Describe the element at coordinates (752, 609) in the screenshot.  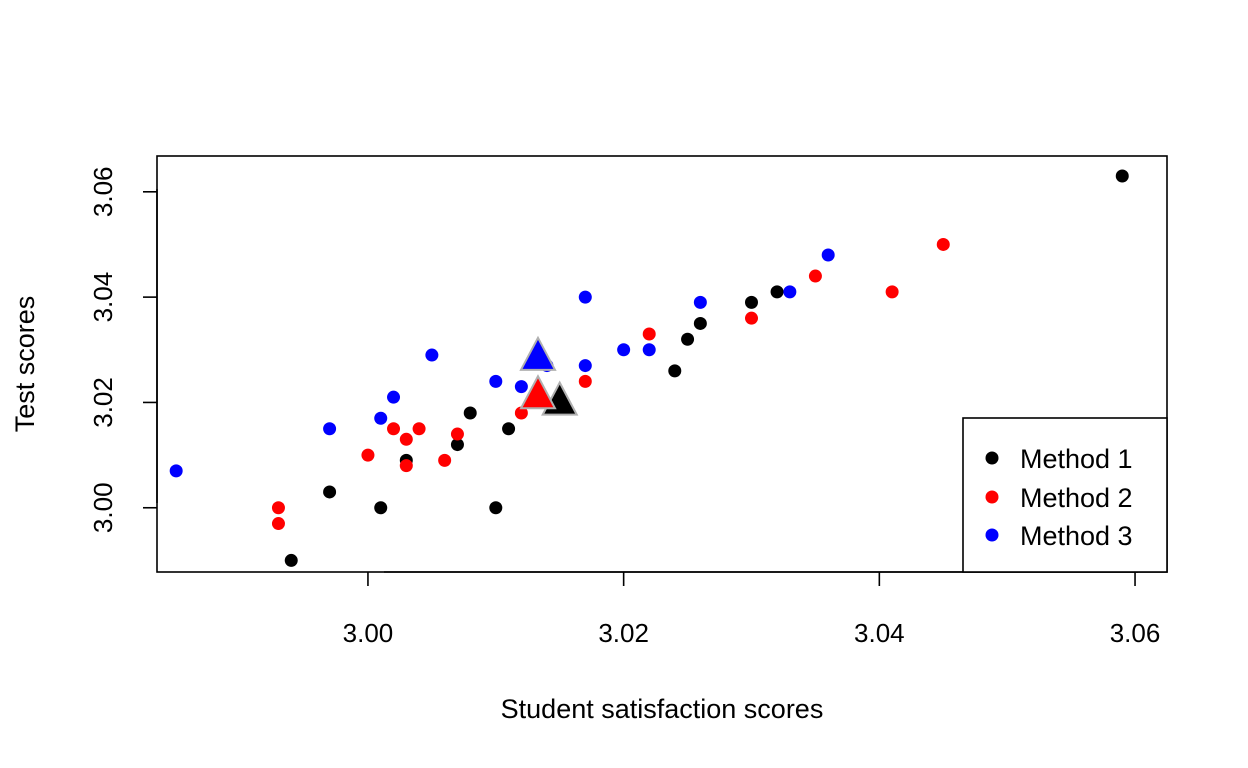
I see `x-axis: 3.00 3.02 3.04 3.06` at that location.